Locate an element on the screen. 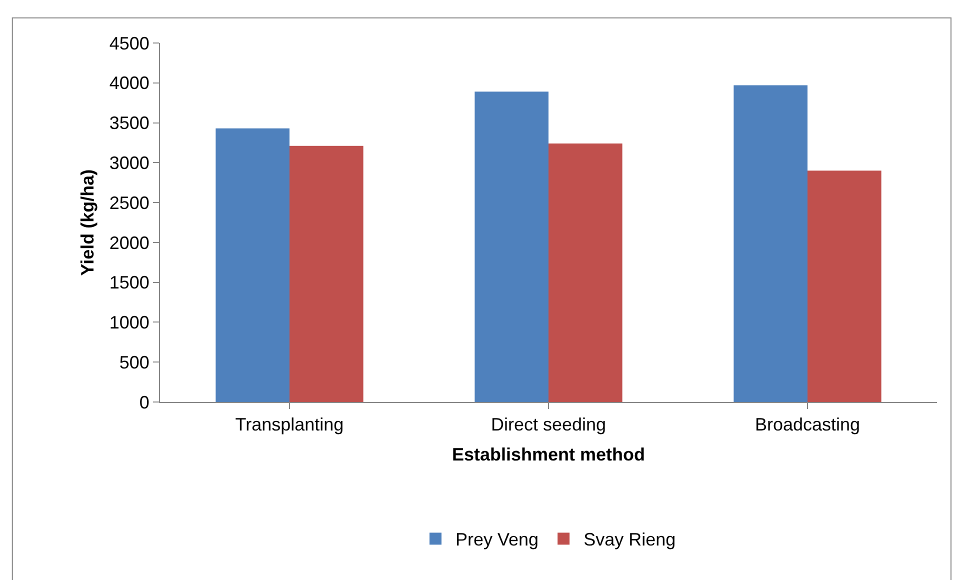  y-axis-title: Yield (kg/ha) is located at coordinates (88, 222).